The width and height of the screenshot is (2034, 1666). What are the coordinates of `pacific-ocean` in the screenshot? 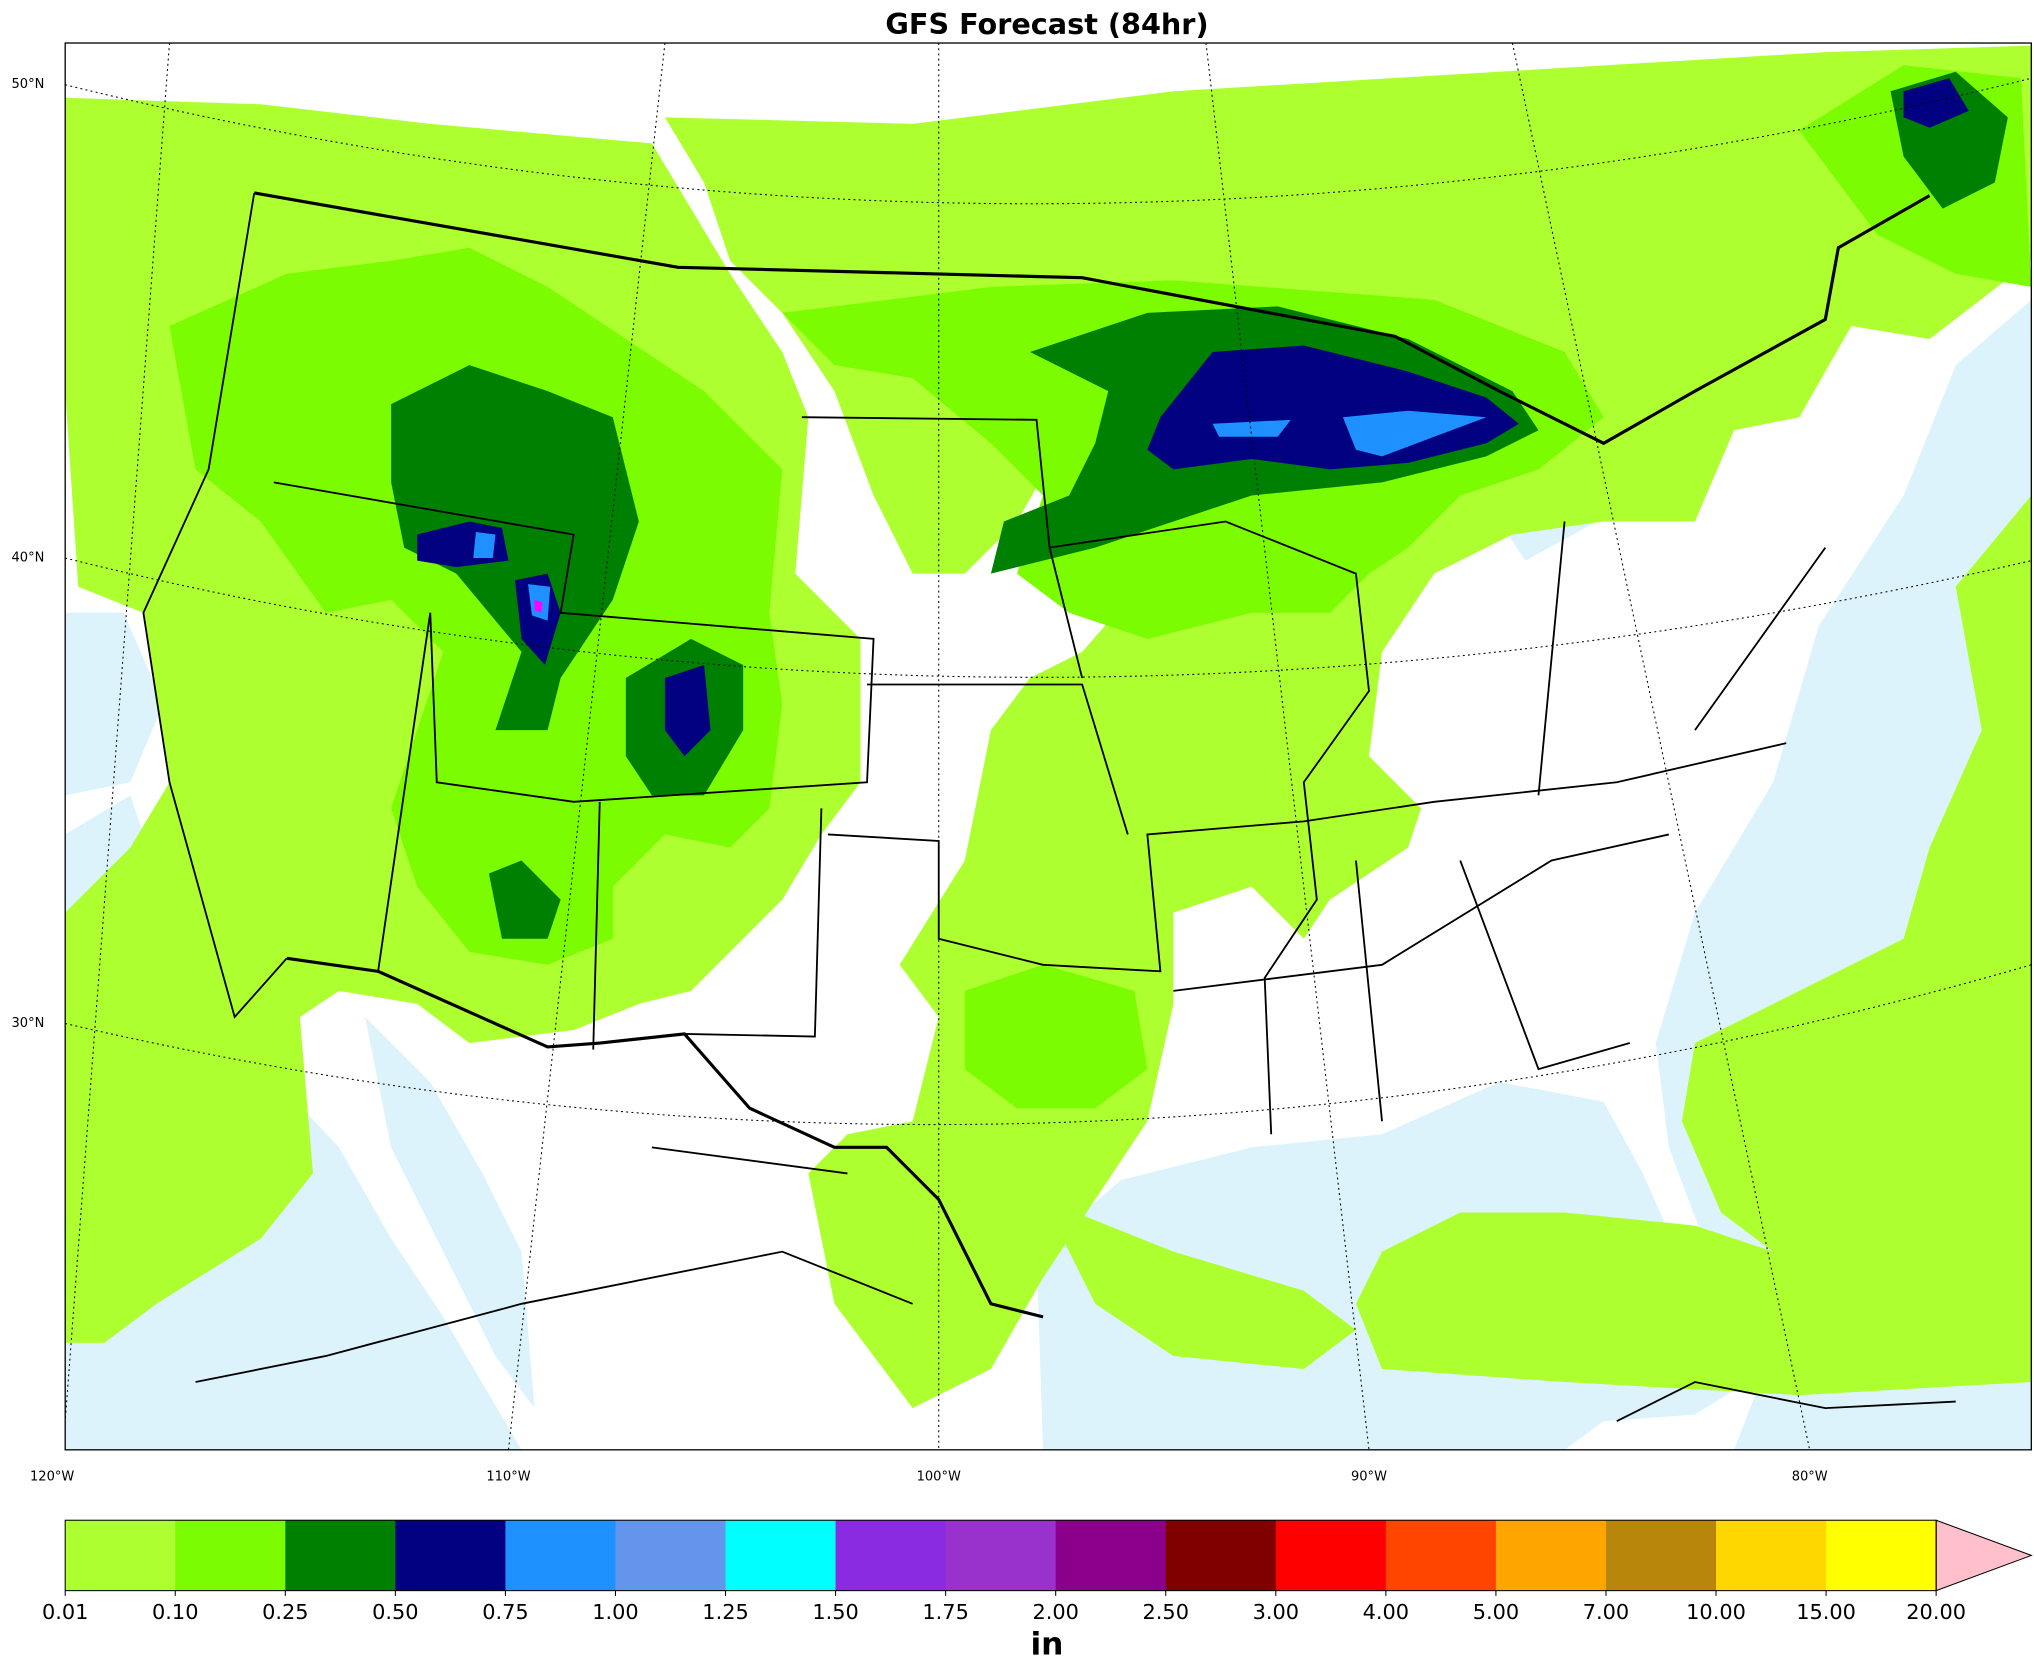 It's located at (114, 704).